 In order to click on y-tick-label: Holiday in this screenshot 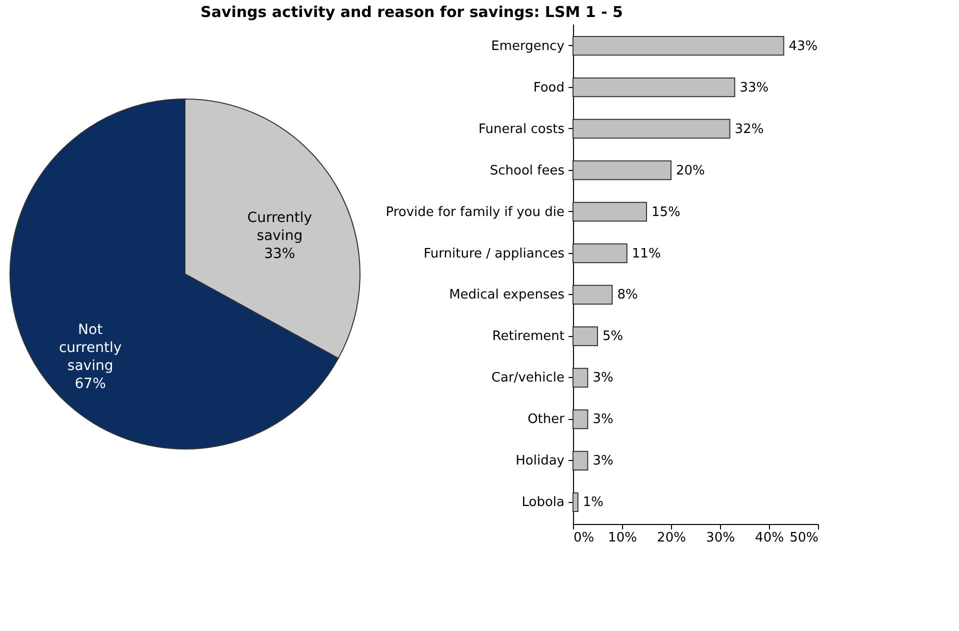, I will do `click(540, 461)`.